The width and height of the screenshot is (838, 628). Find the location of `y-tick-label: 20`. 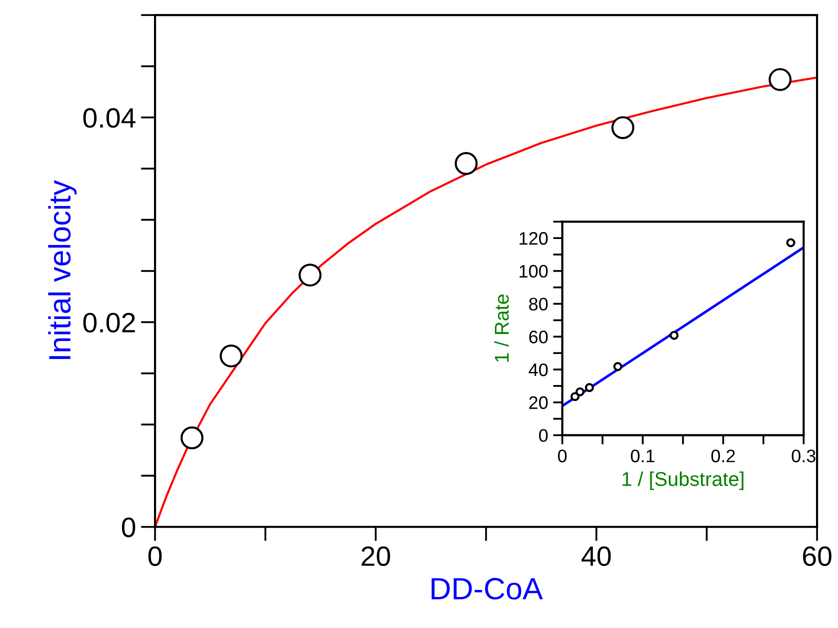

y-tick-label: 20 is located at coordinates (538, 403).